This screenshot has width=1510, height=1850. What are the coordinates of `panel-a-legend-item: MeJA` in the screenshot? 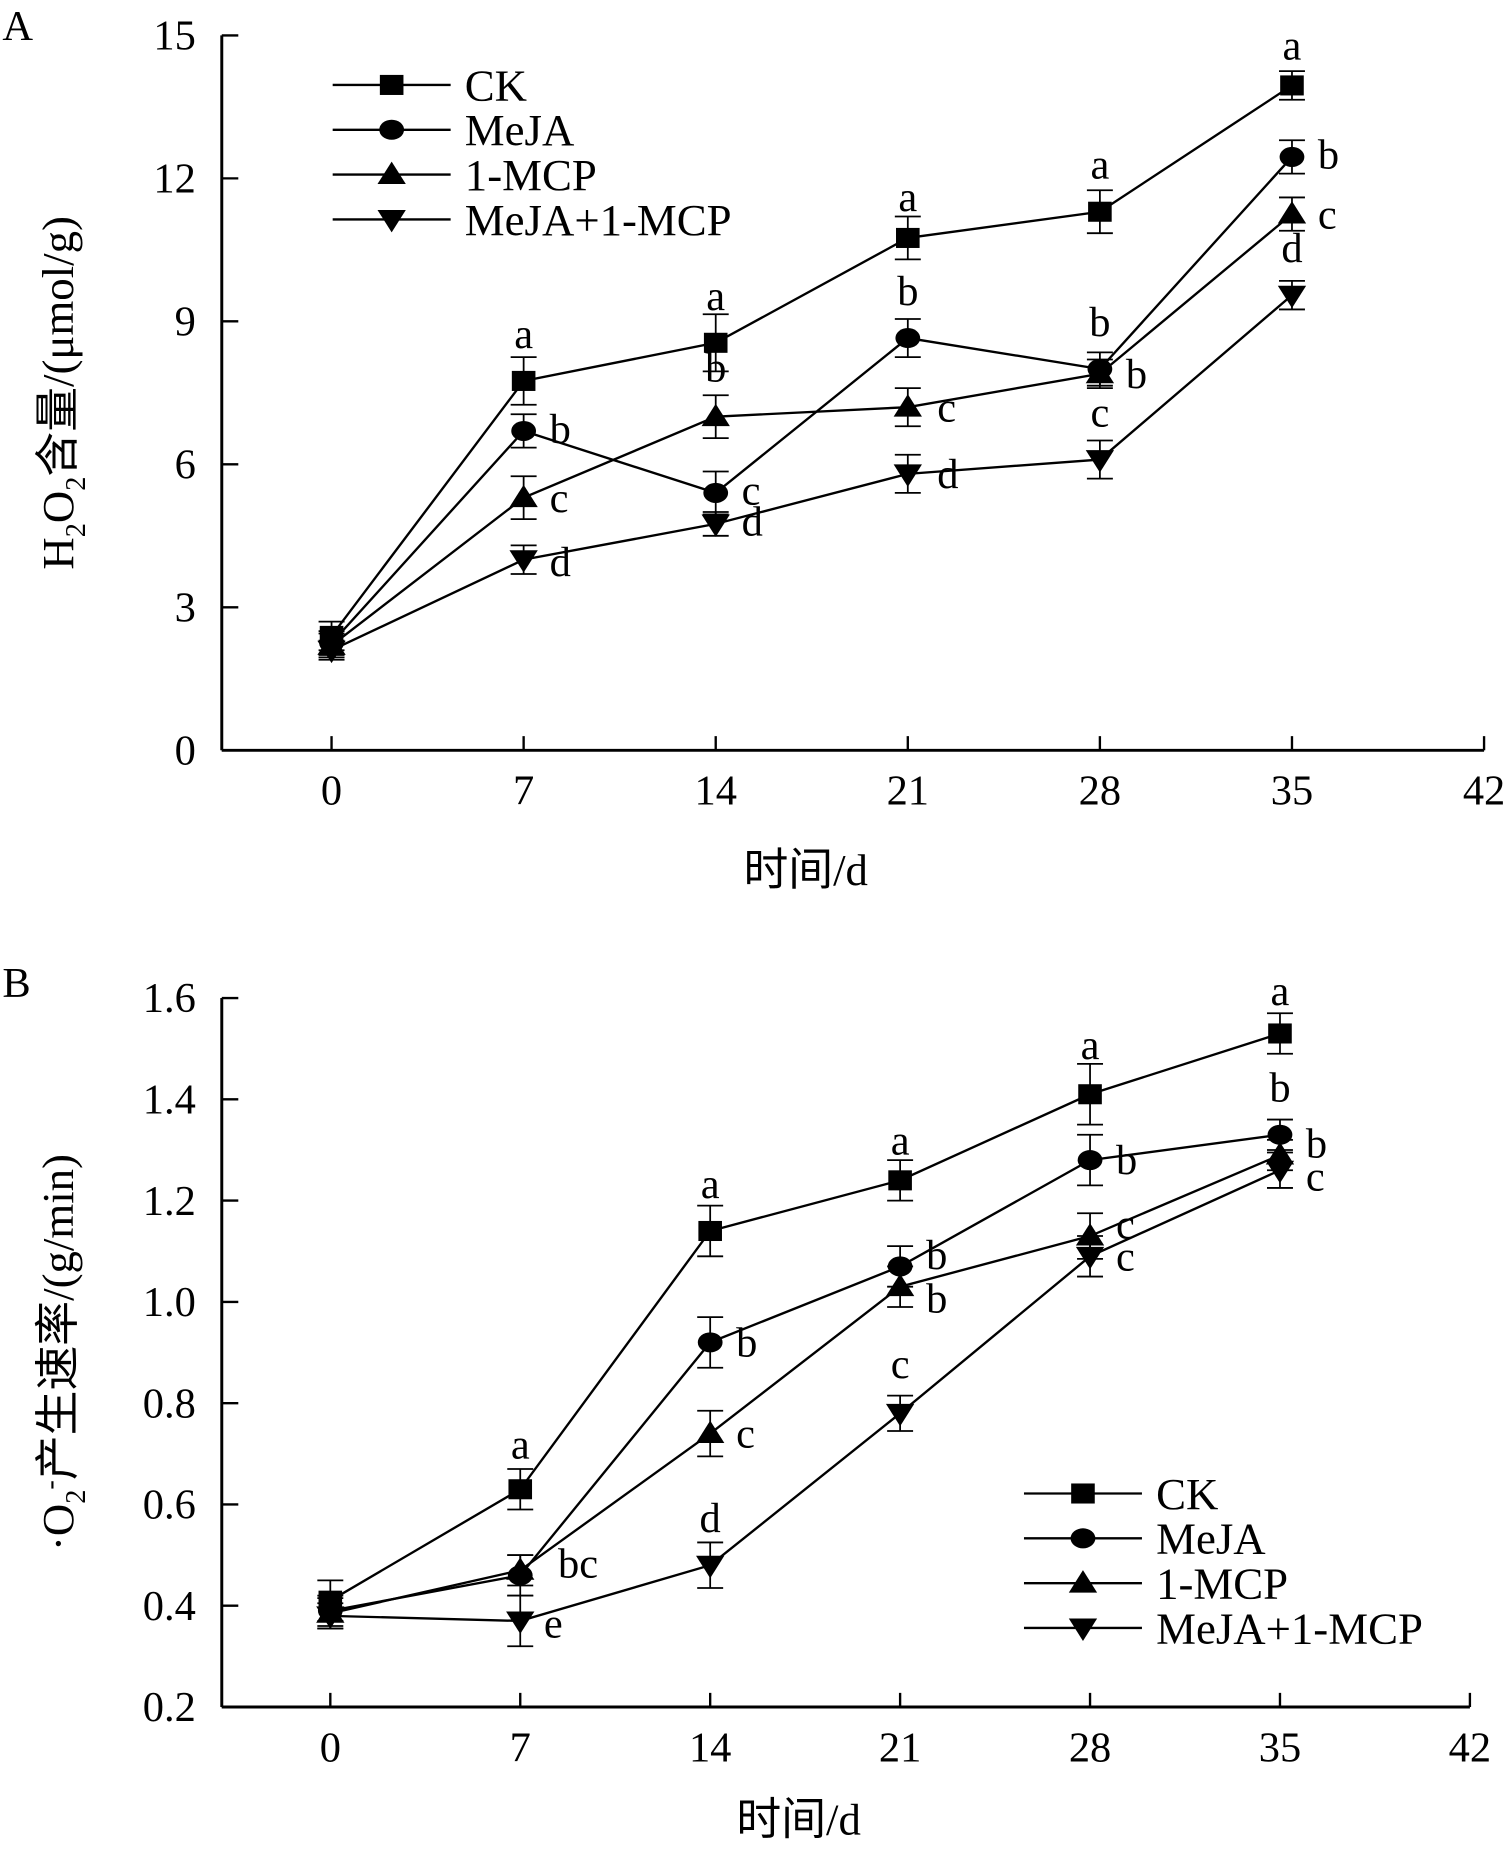 It's located at (453, 130).